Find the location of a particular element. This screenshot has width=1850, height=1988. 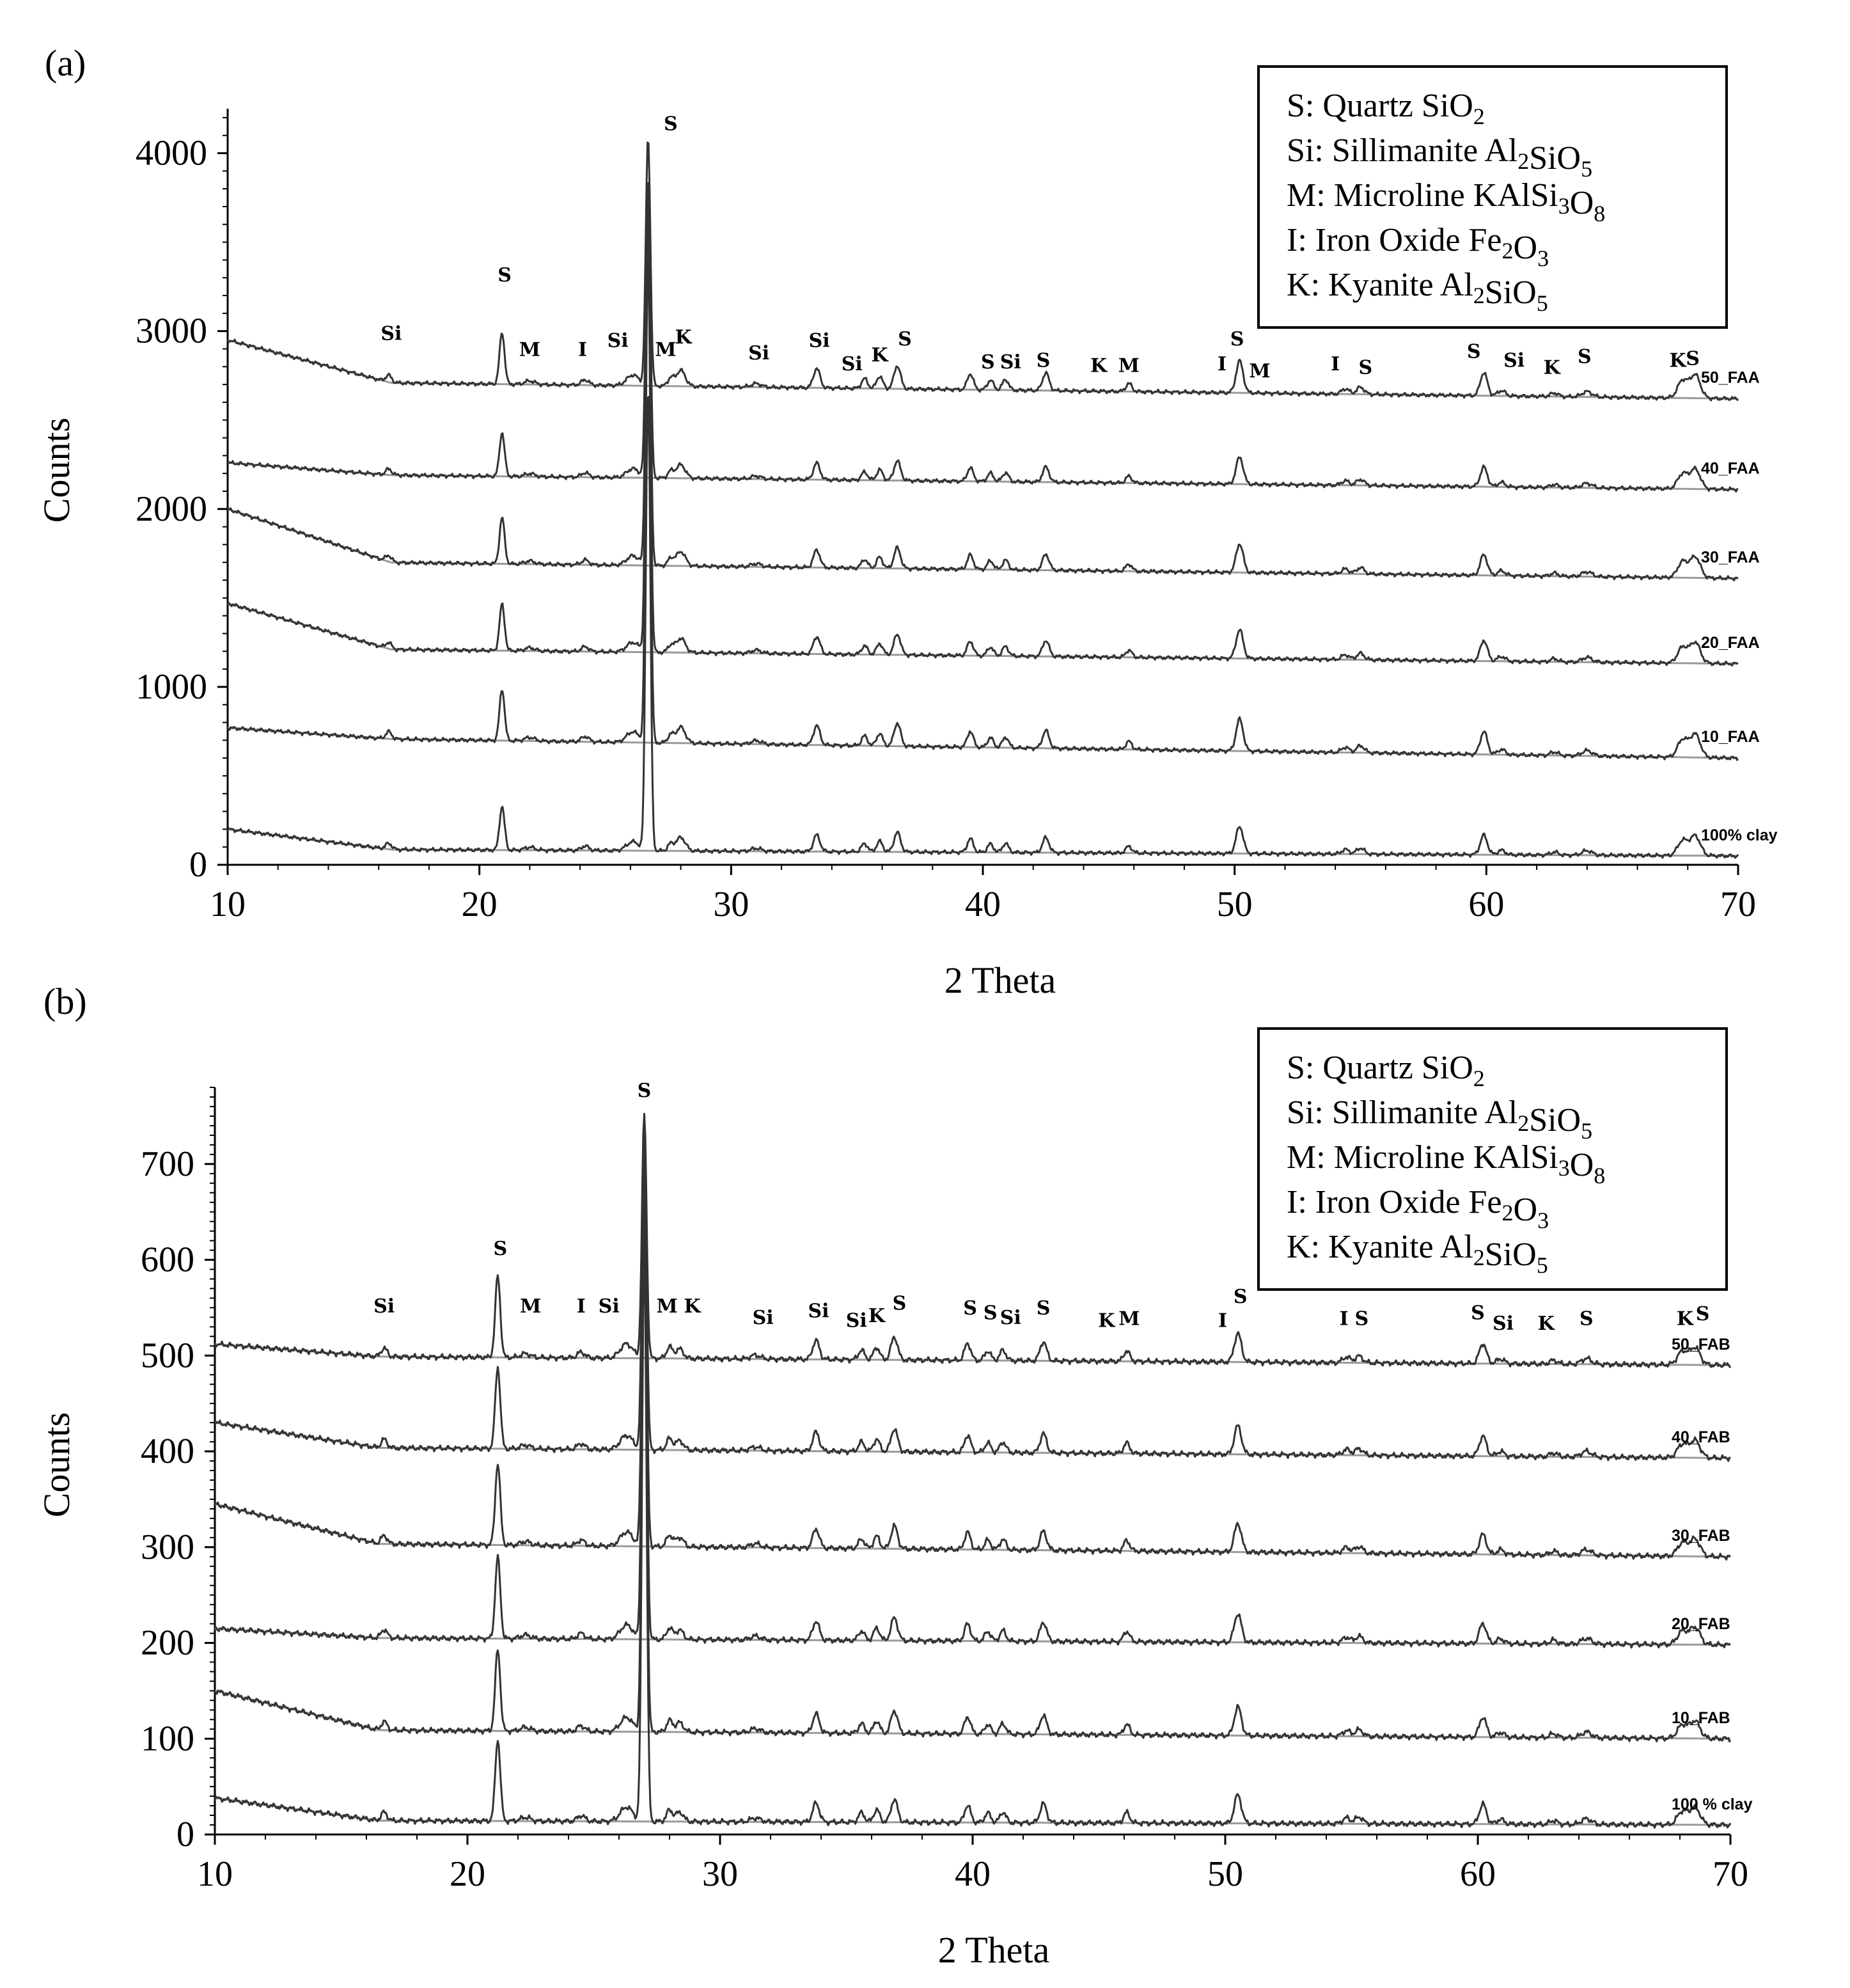

panel-b-legend-box is located at coordinates (1492, 1159).